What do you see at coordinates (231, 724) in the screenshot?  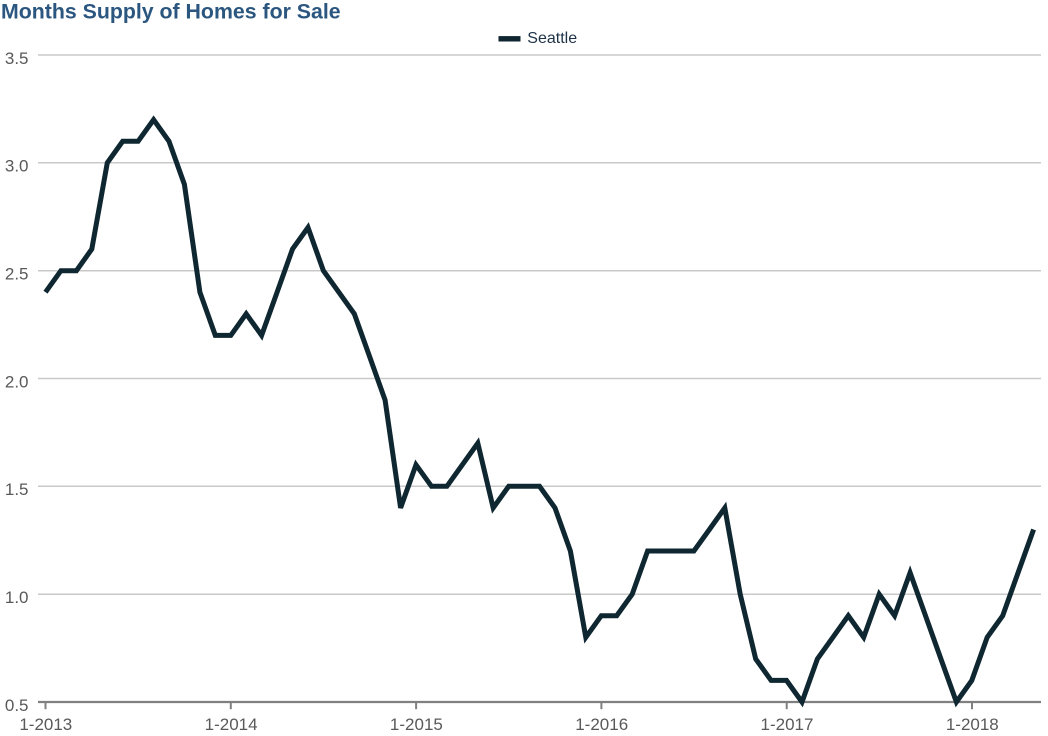 I see `svg-text: 1-2014` at bounding box center [231, 724].